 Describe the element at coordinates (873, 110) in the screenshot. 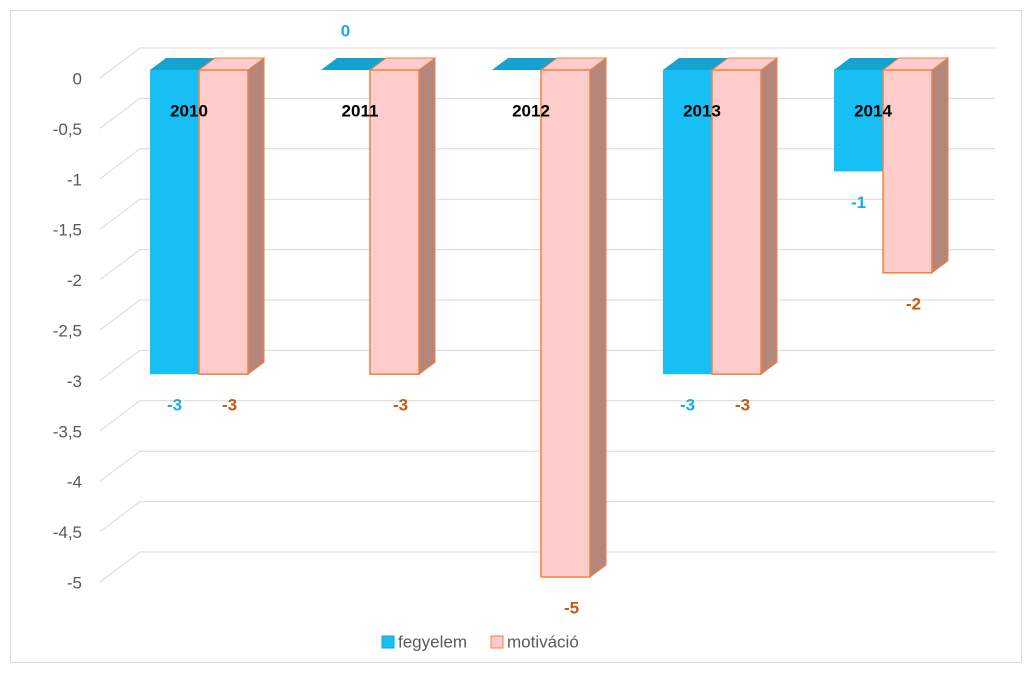

I see `category-label: 2014` at that location.